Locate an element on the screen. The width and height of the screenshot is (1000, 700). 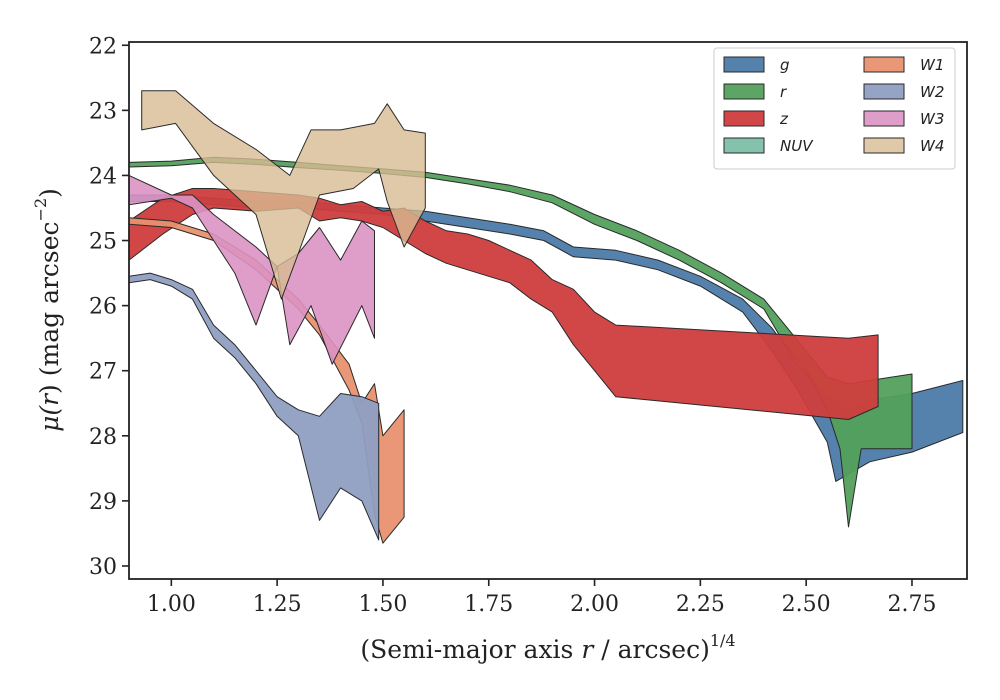
y-tick-label: 28 is located at coordinates (103, 437).